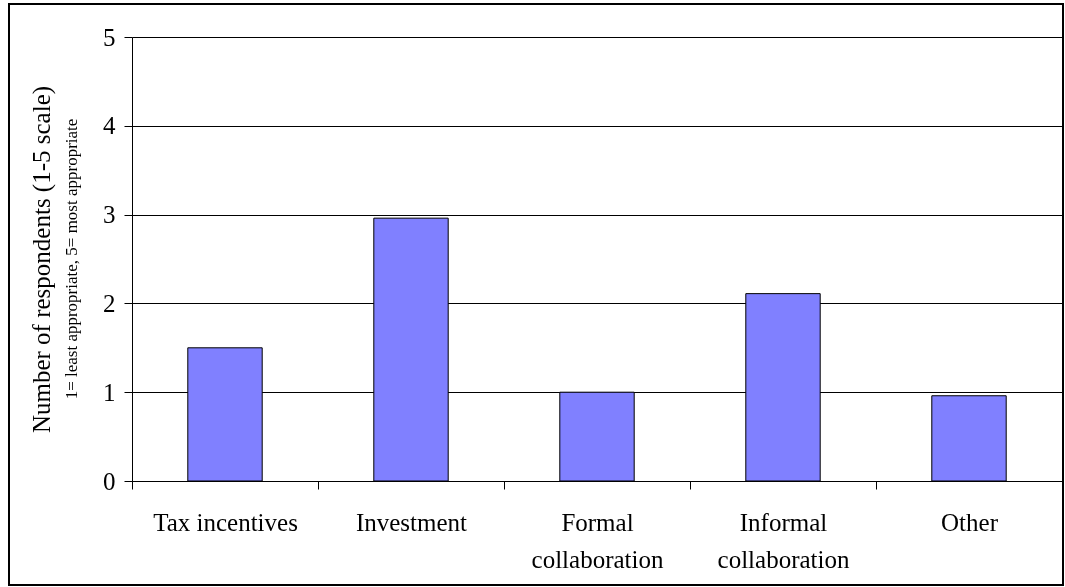  I want to click on x-tick-label: Other, so click(970, 522).